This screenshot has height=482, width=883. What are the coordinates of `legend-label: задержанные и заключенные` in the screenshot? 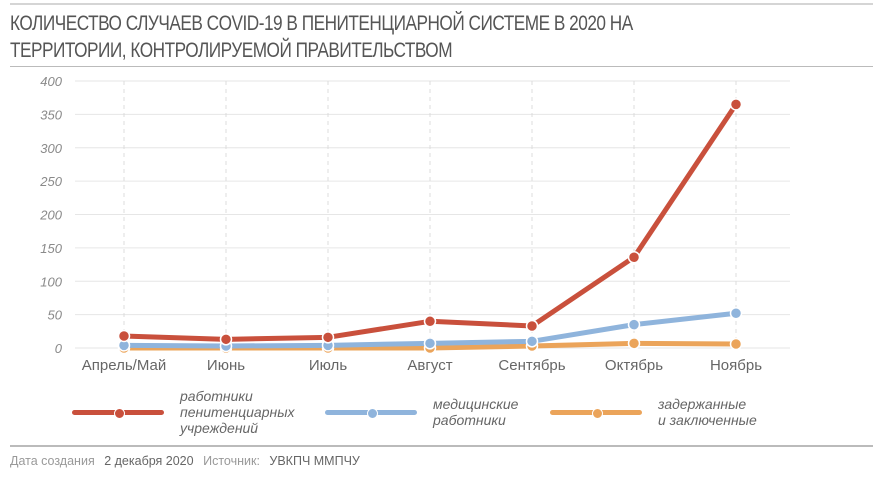 It's located at (707, 412).